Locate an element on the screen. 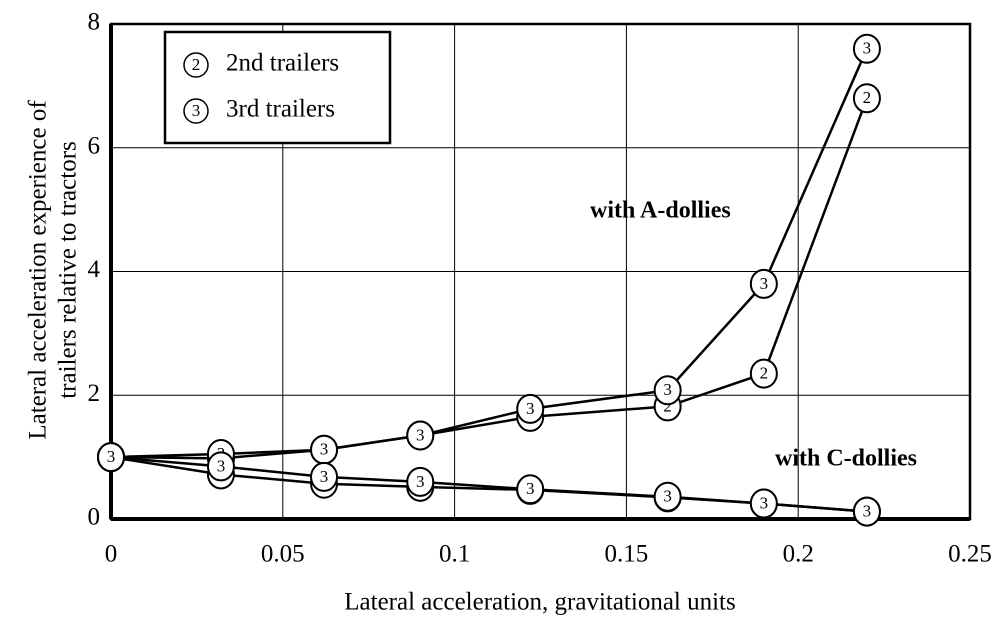 This screenshot has width=992, height=621. legend-marker-label: 3 is located at coordinates (196, 110).